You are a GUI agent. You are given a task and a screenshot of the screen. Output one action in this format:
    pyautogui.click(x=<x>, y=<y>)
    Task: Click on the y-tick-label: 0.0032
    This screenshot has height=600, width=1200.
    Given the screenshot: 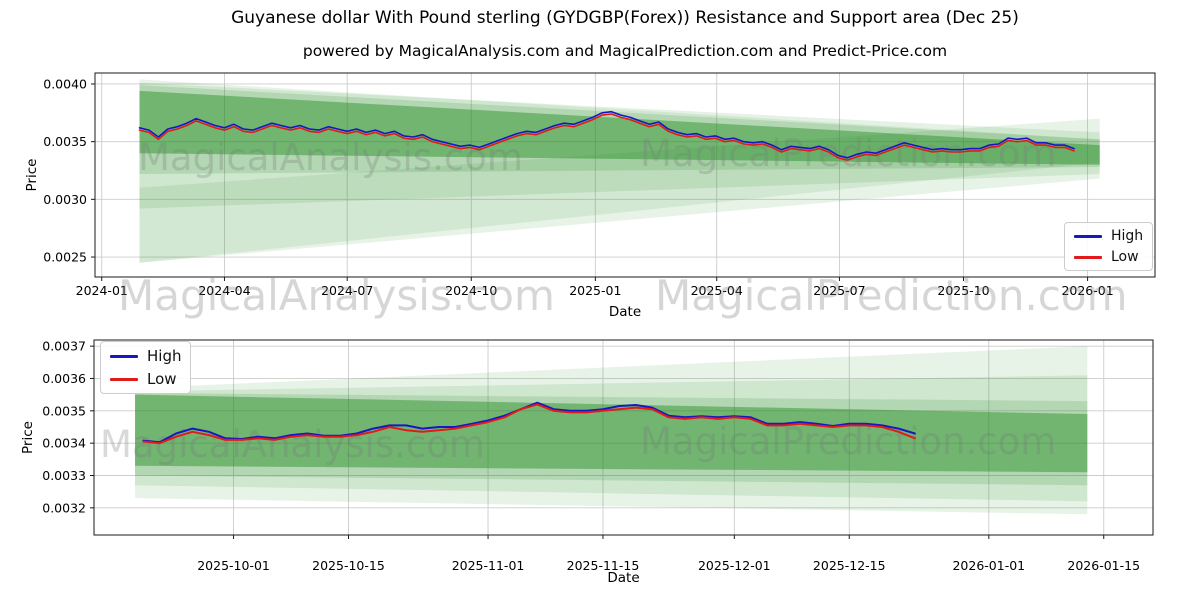 What is the action you would take?
    pyautogui.click(x=64, y=507)
    